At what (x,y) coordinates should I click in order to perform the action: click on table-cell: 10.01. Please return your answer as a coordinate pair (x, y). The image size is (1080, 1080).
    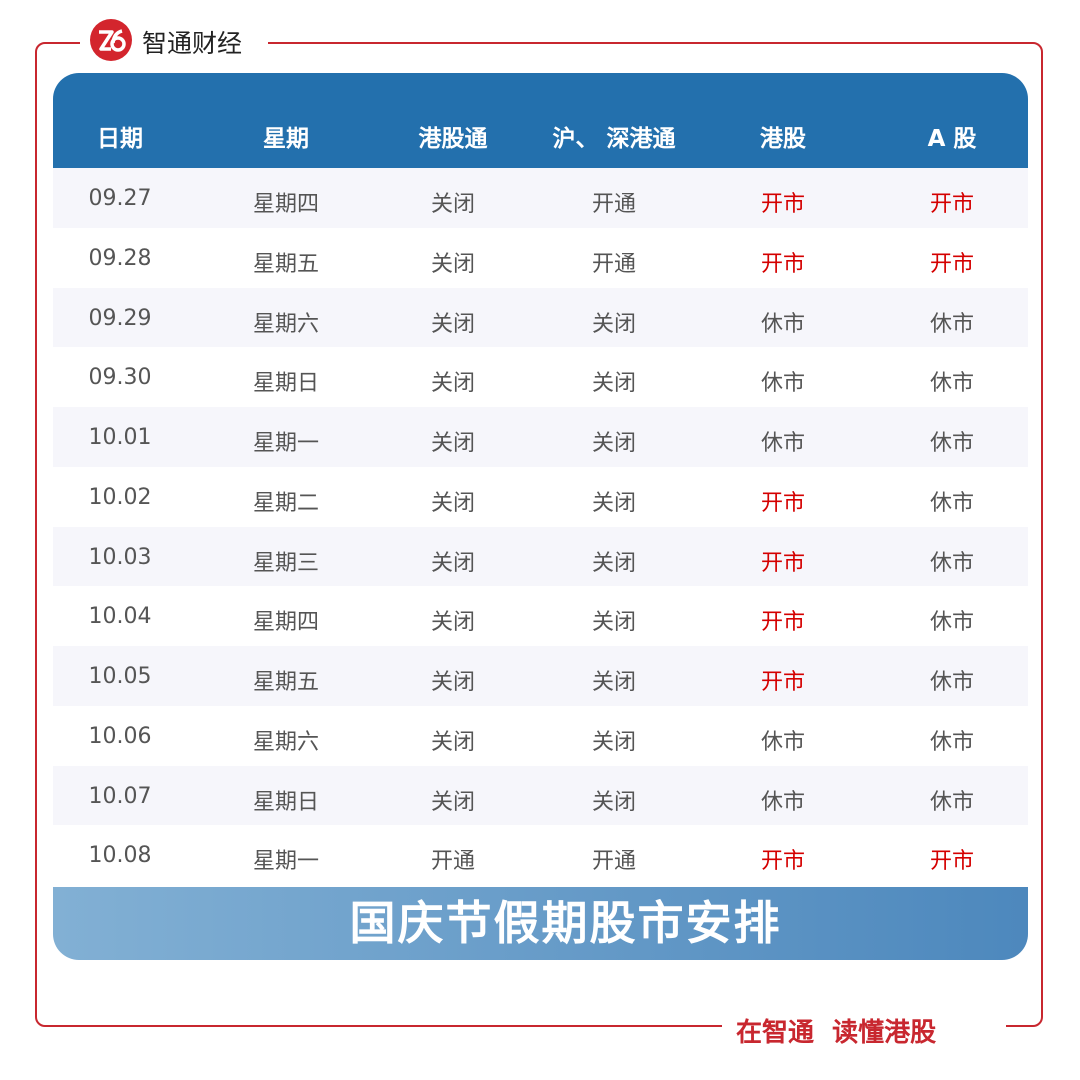
    Looking at the image, I should click on (120, 437).